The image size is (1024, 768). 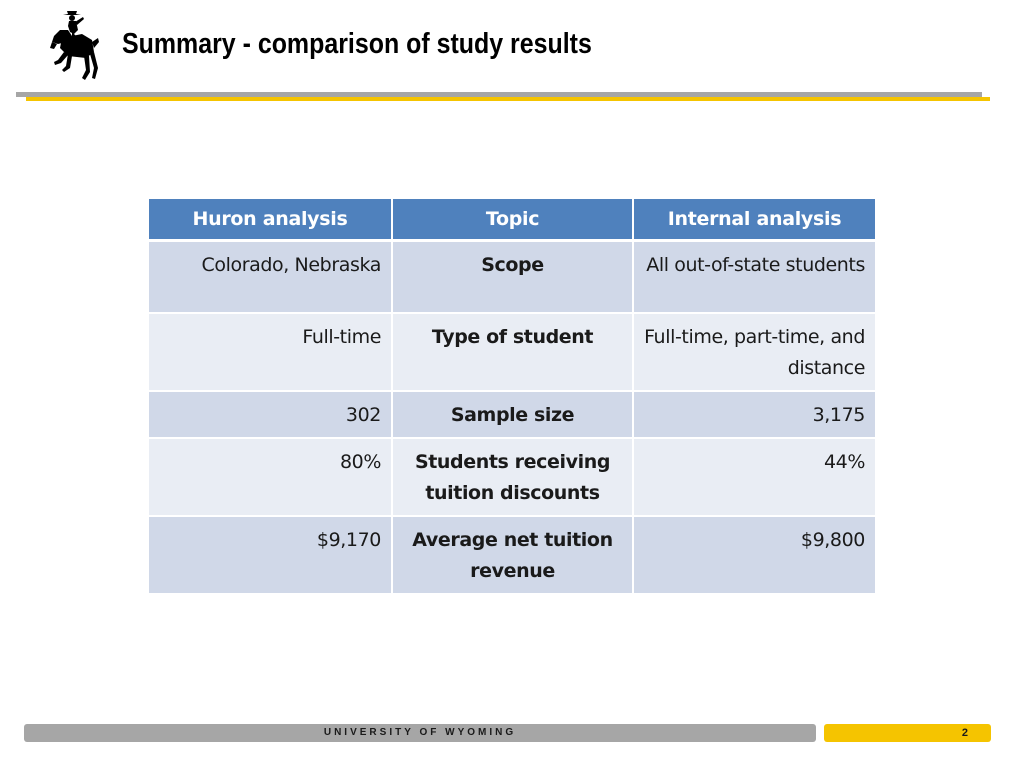 I want to click on header-divider-gray, so click(x=499, y=94).